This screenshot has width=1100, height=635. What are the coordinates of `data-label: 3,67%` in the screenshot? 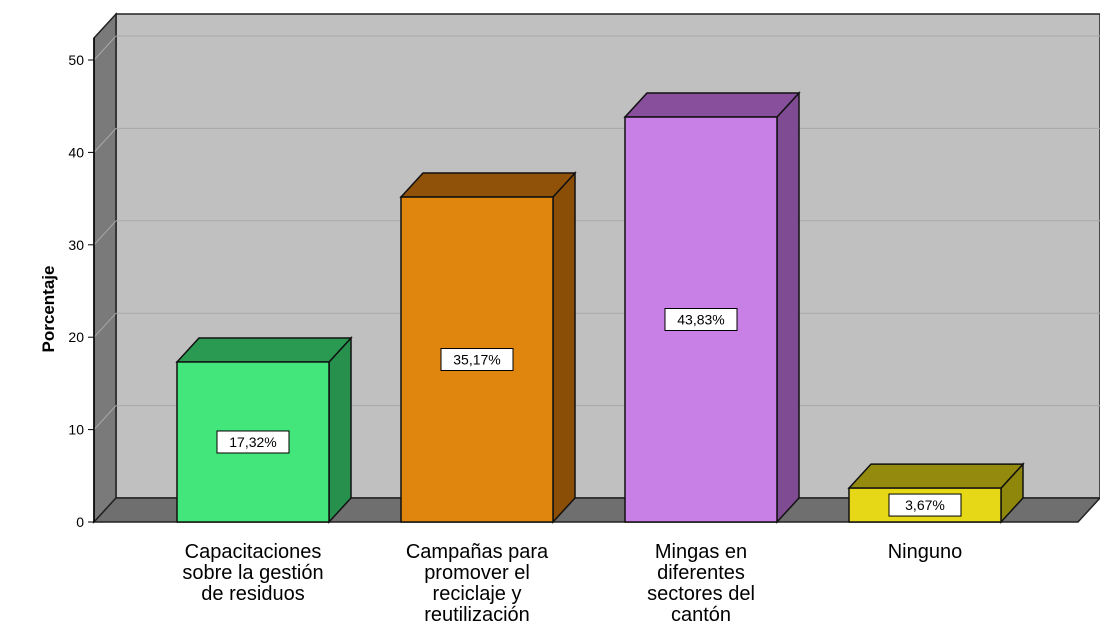 It's located at (925, 505).